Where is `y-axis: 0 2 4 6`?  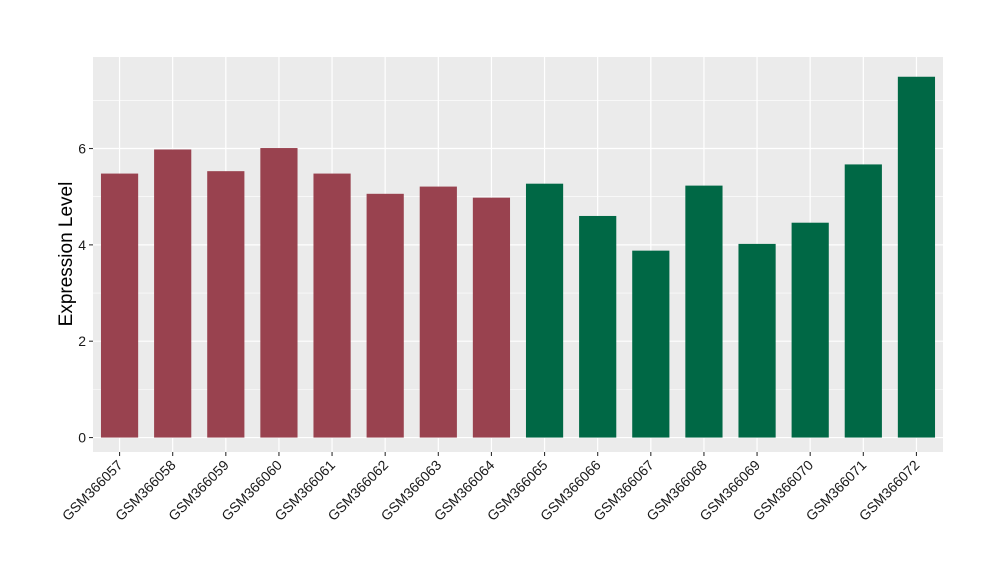 y-axis: 0 2 4 6 is located at coordinates (85, 293).